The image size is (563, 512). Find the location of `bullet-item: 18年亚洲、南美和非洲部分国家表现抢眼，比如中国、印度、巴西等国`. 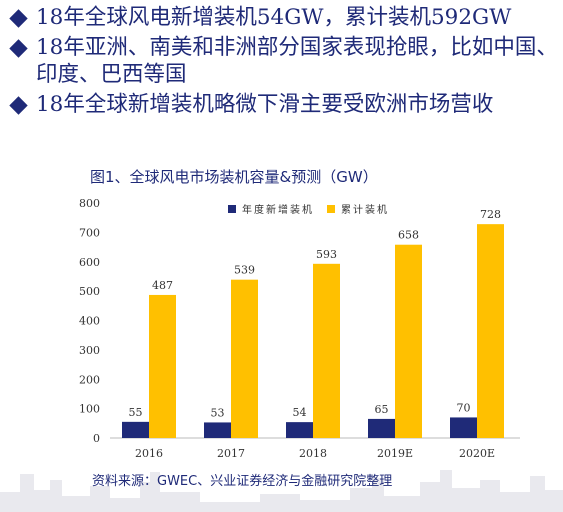

bullet-item: 18年亚洲、南美和非洲部分国家表现抢眼，比如中国、印度、巴西等国 is located at coordinates (283, 61).